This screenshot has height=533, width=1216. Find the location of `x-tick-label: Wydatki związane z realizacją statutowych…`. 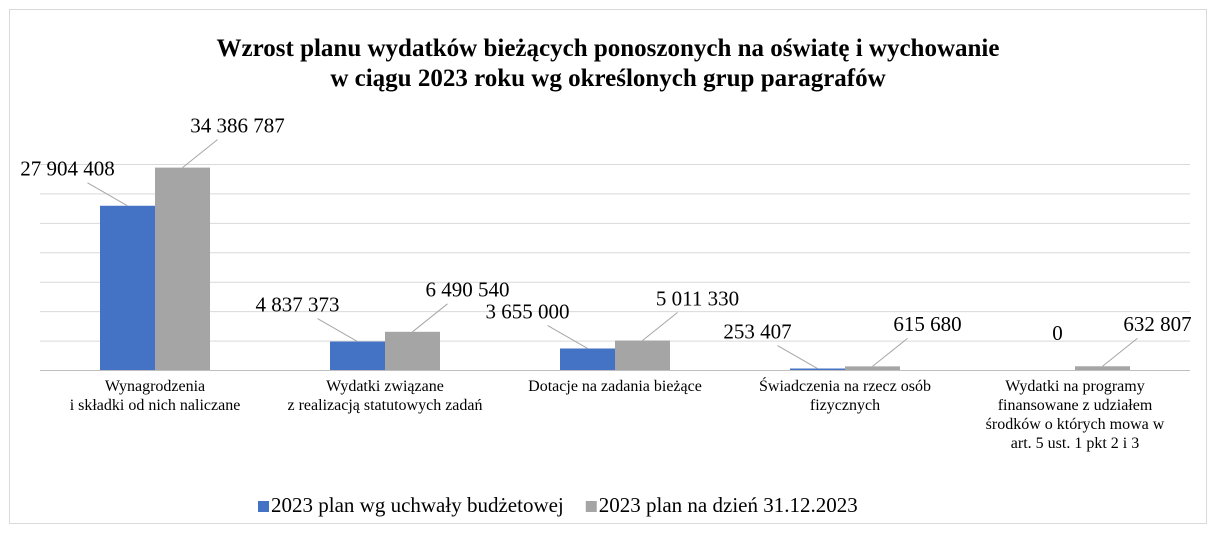

x-tick-label: Wydatki związane z realizacją statutowych… is located at coordinates (385, 396).